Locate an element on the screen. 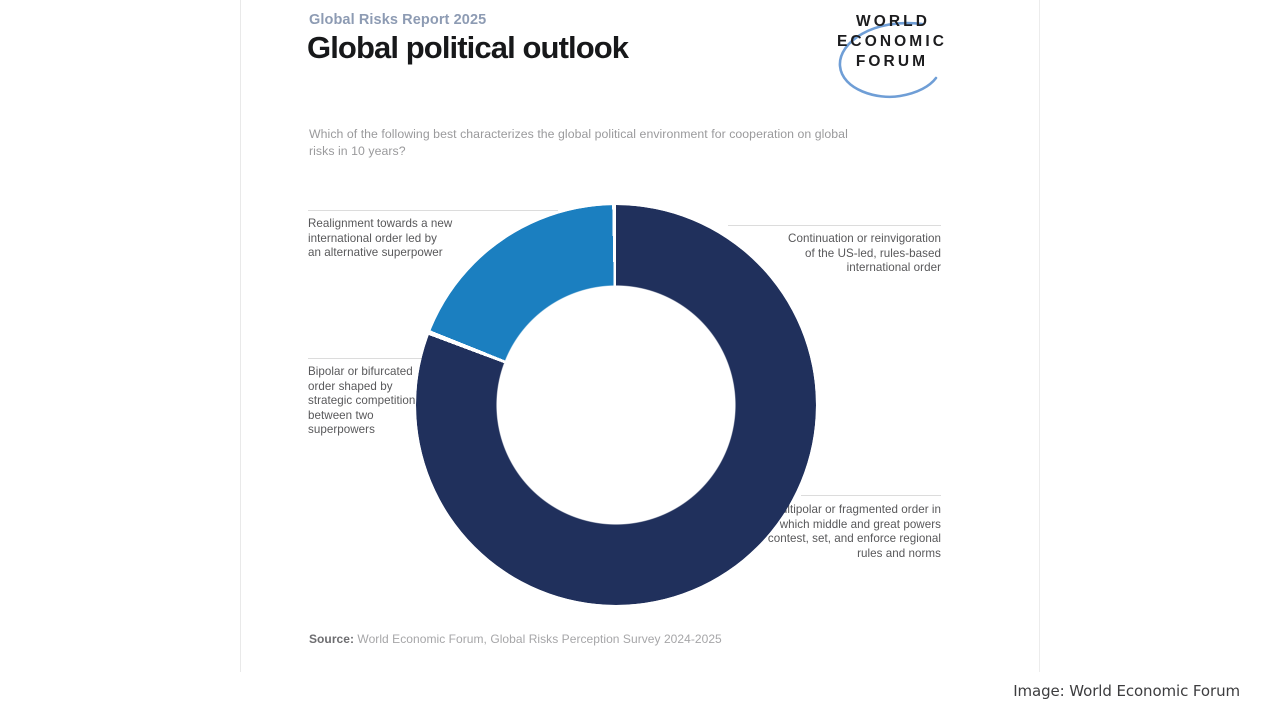  image-credit: Image: World Economic Forum is located at coordinates (1126, 691).